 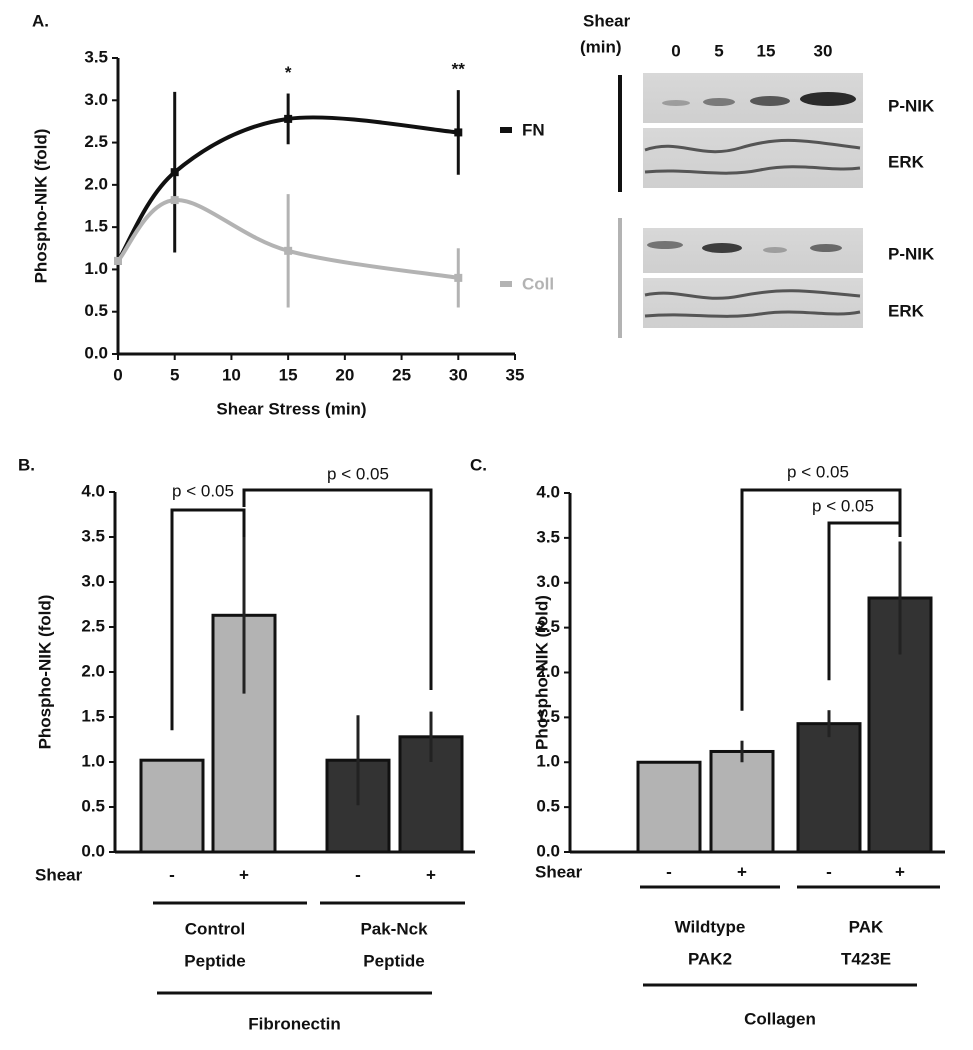 What do you see at coordinates (766, 50) in the screenshot?
I see `lane-label: 15` at bounding box center [766, 50].